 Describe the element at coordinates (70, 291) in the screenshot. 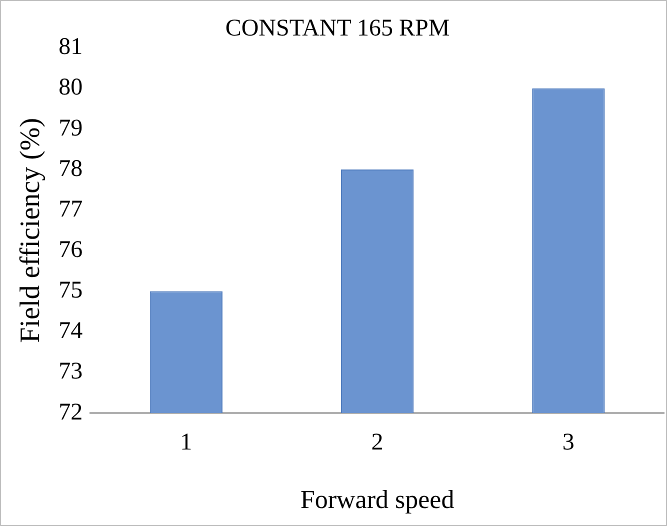

I see `y-tick-label: 75` at that location.